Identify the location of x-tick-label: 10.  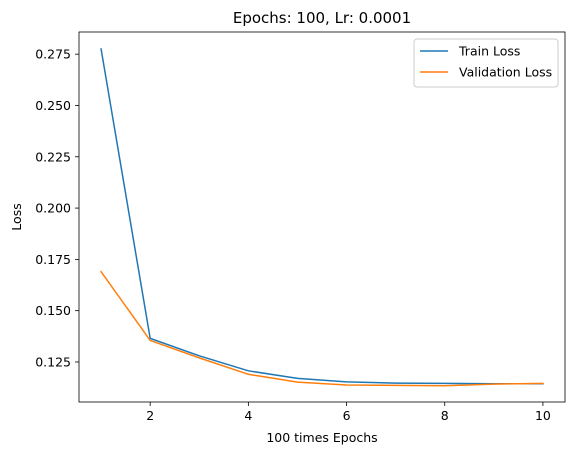
(543, 415).